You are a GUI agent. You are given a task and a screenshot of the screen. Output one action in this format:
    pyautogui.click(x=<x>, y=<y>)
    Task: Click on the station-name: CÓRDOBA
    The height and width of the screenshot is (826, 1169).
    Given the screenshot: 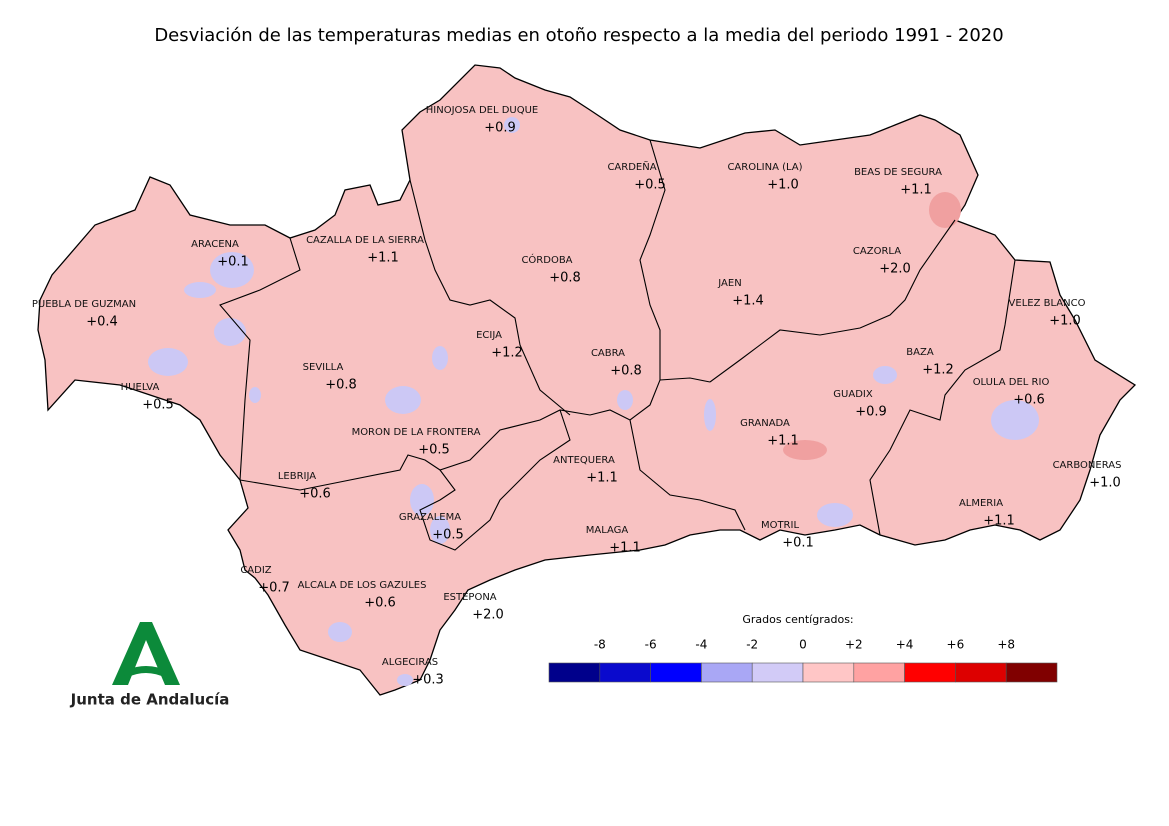 What is the action you would take?
    pyautogui.click(x=546, y=259)
    